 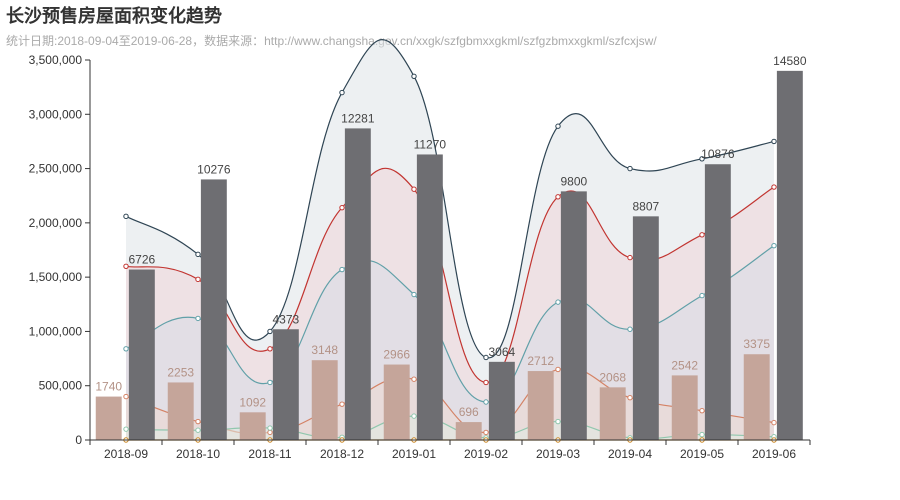 I want to click on chart-title: 长沙预售房屋面积变化趋势, so click(x=114, y=16).